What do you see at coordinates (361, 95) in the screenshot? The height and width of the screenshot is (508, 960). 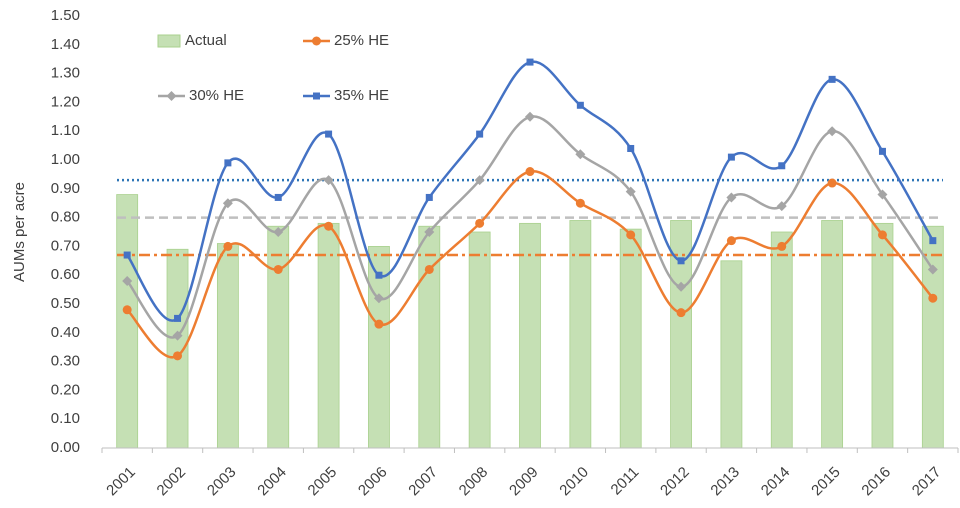 I see `legend-label: 35% HE` at bounding box center [361, 95].